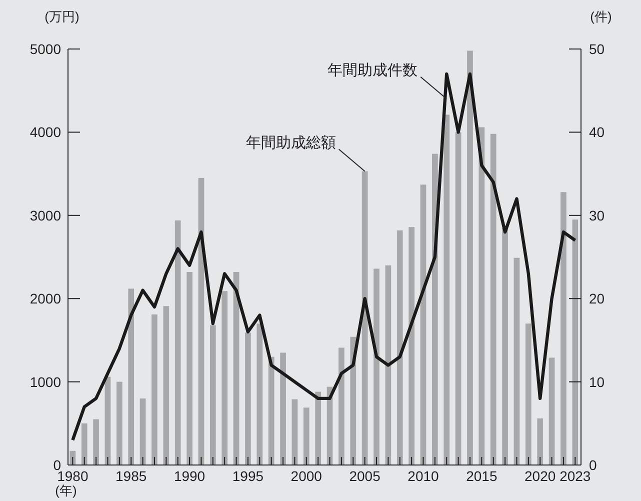 This screenshot has width=641, height=501. What do you see at coordinates (424, 476) in the screenshot?
I see `x-tick-label: 2010` at bounding box center [424, 476].